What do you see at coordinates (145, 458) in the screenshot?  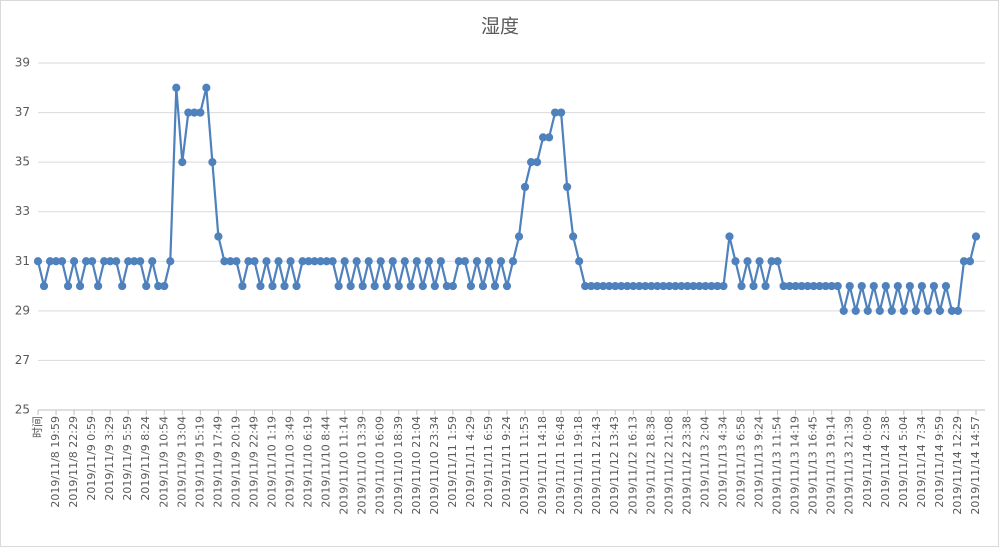 I see `x-tick-label: 2019/11/9 8:24` at bounding box center [145, 458].